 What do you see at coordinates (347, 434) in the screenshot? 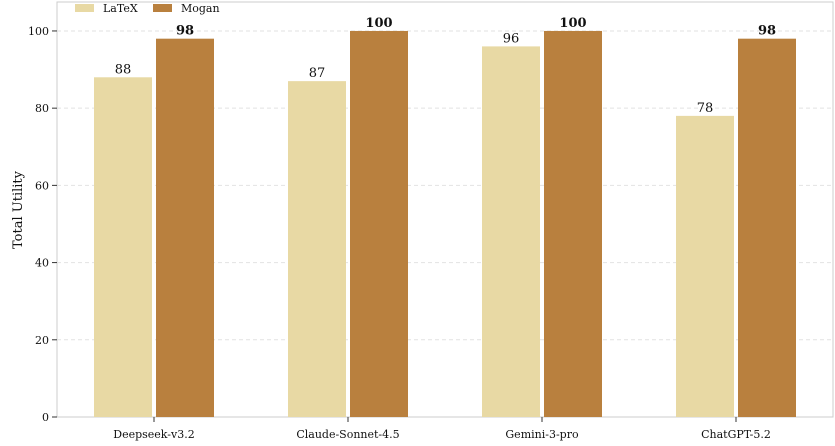
I see `x-tick-label: Claude-Sonnet-4.5` at bounding box center [347, 434].